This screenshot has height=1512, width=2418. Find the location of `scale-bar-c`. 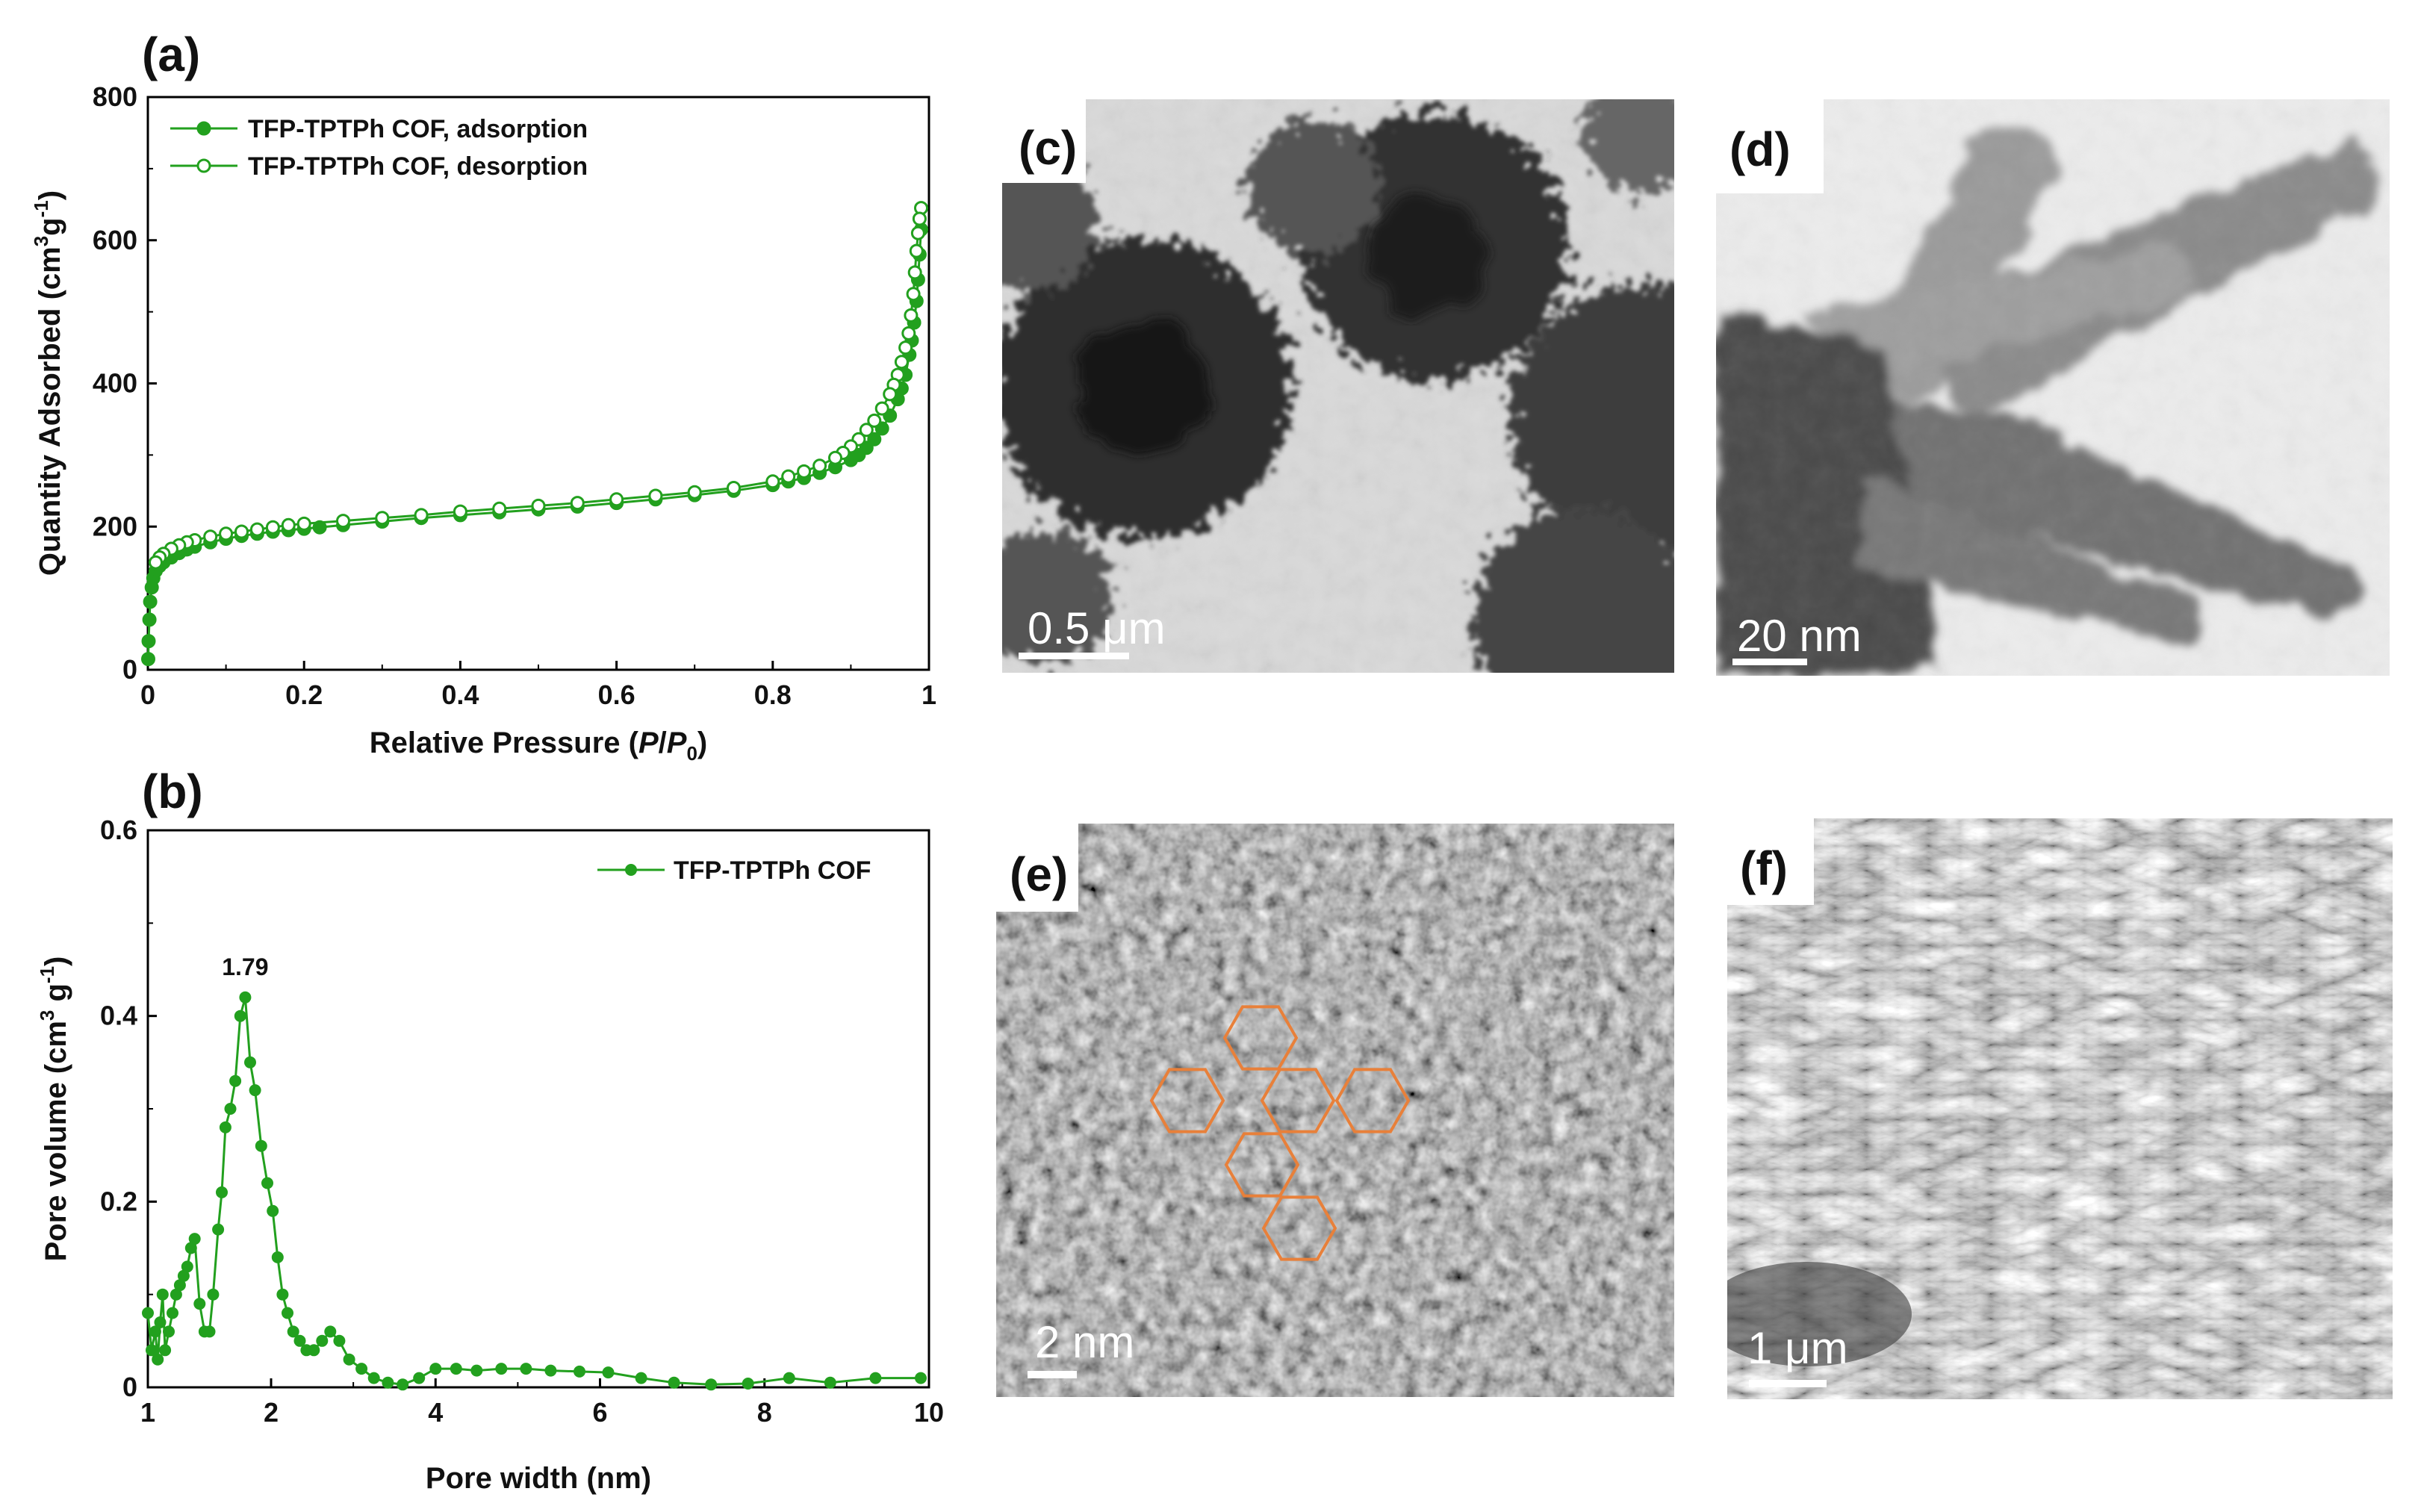

scale-bar-c is located at coordinates (1074, 656).